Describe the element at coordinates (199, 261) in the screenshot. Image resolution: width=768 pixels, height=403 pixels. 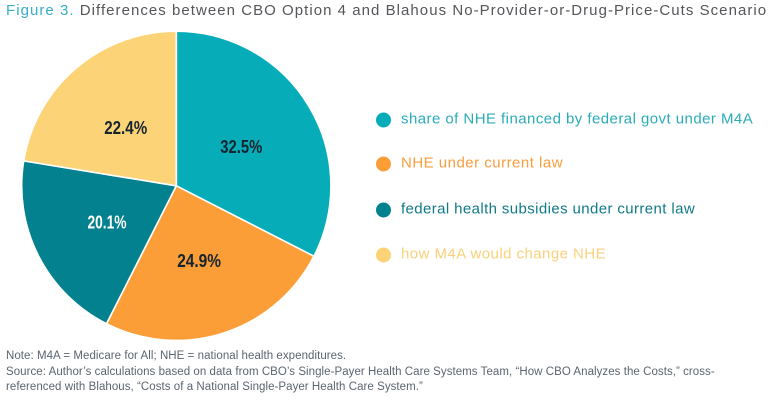
I see `svg-text: 24.9%` at that location.